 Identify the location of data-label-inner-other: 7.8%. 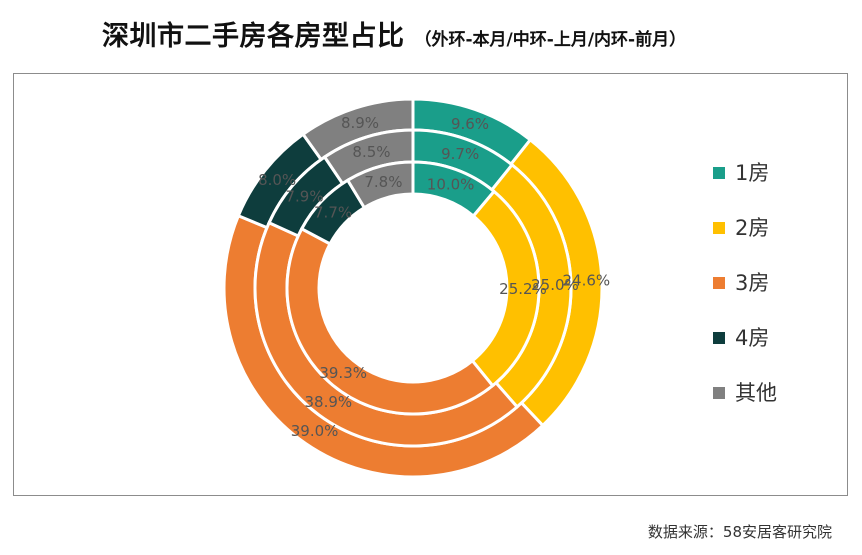
(383, 182).